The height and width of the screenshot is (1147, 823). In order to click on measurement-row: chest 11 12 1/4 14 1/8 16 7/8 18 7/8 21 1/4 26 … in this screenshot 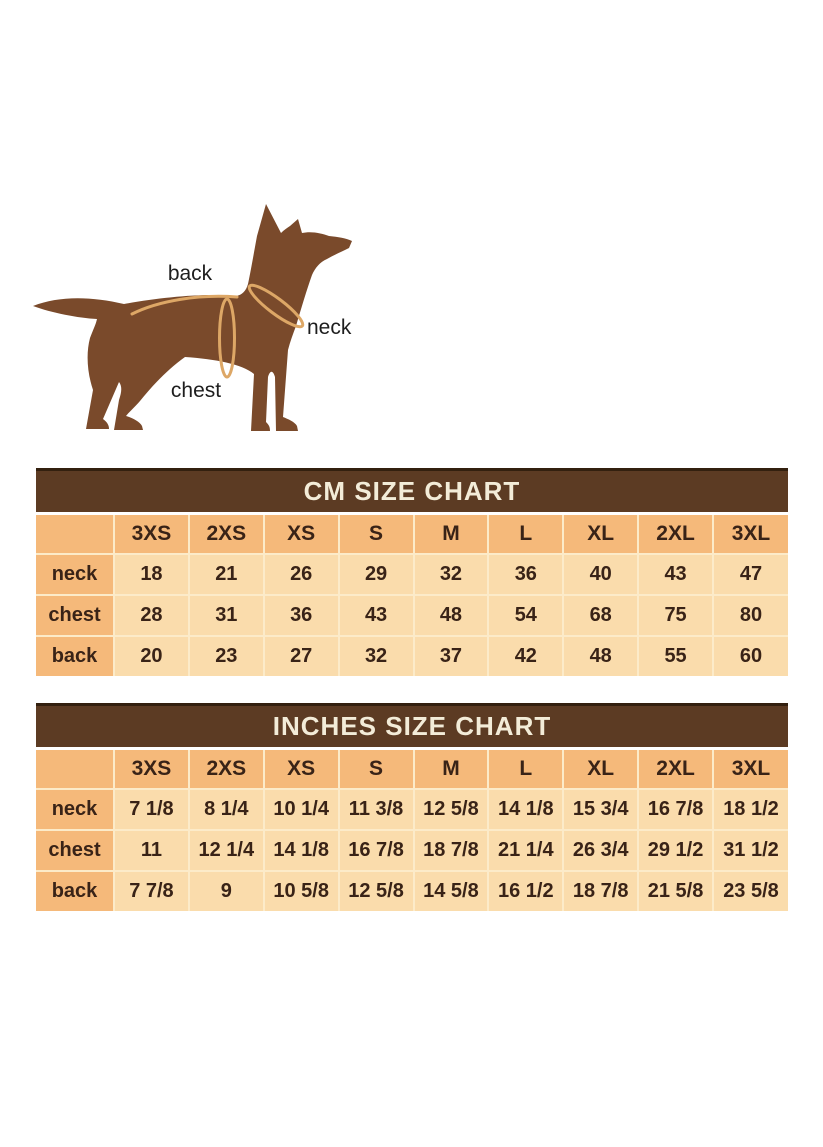, I will do `click(412, 851)`.